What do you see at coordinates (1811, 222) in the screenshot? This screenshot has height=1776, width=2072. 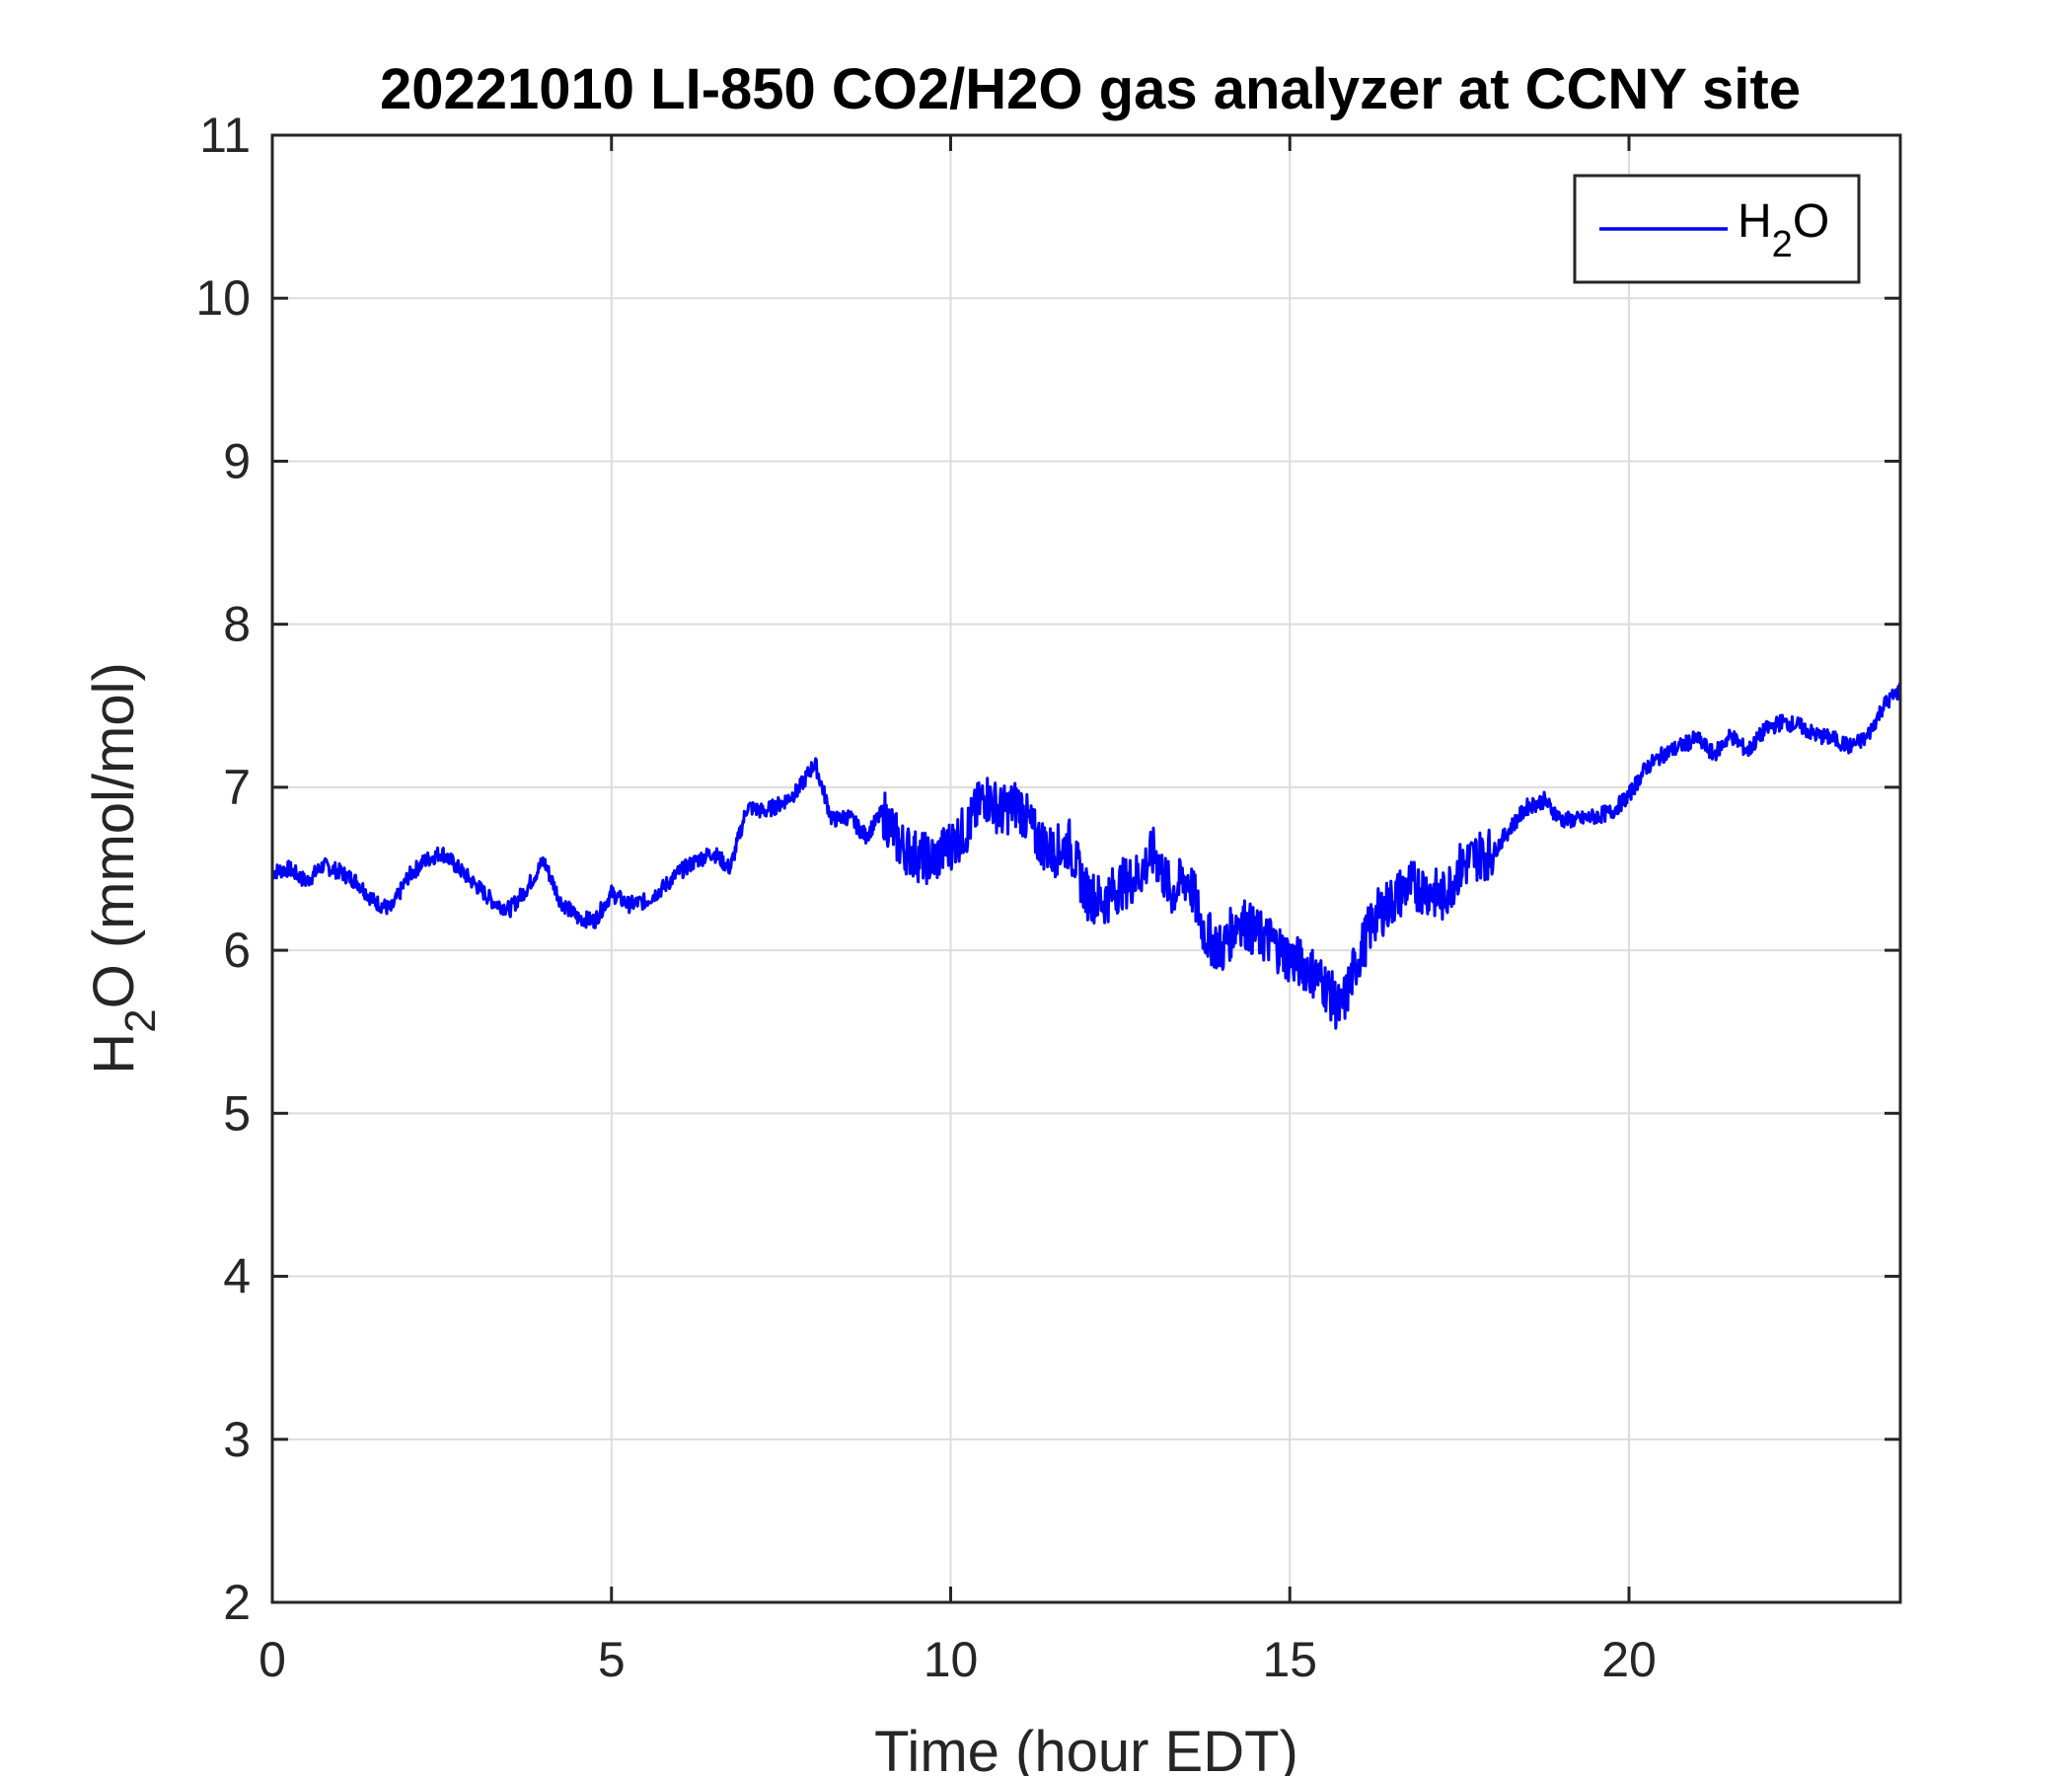 I see `legend-label-rest: O` at bounding box center [1811, 222].